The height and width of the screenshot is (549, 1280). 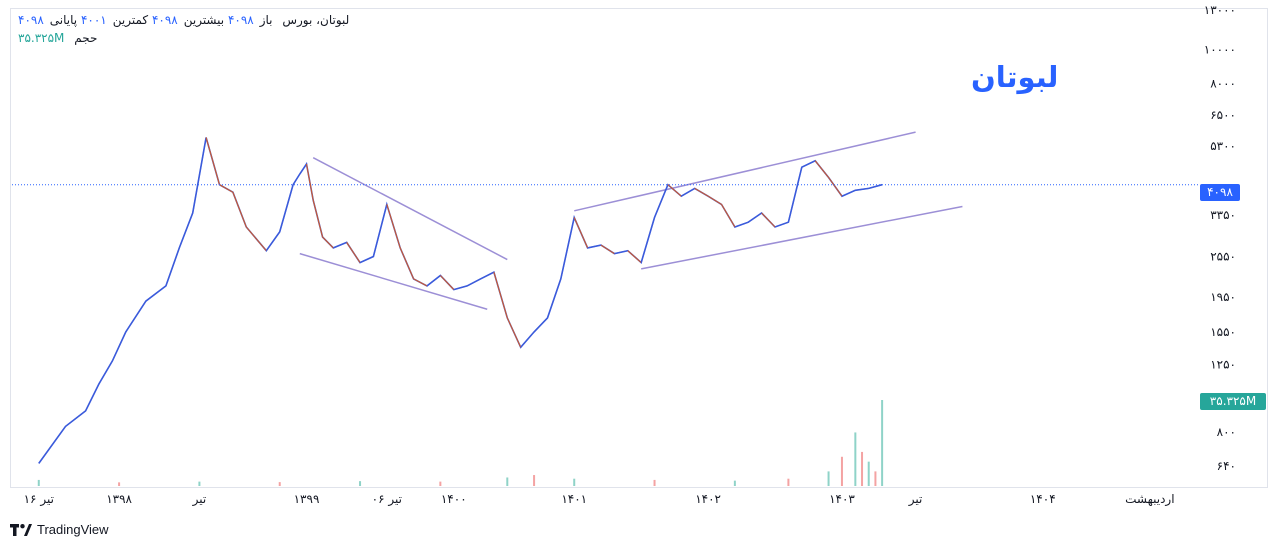 I want to click on falling-channel-lower, so click(x=393, y=281).